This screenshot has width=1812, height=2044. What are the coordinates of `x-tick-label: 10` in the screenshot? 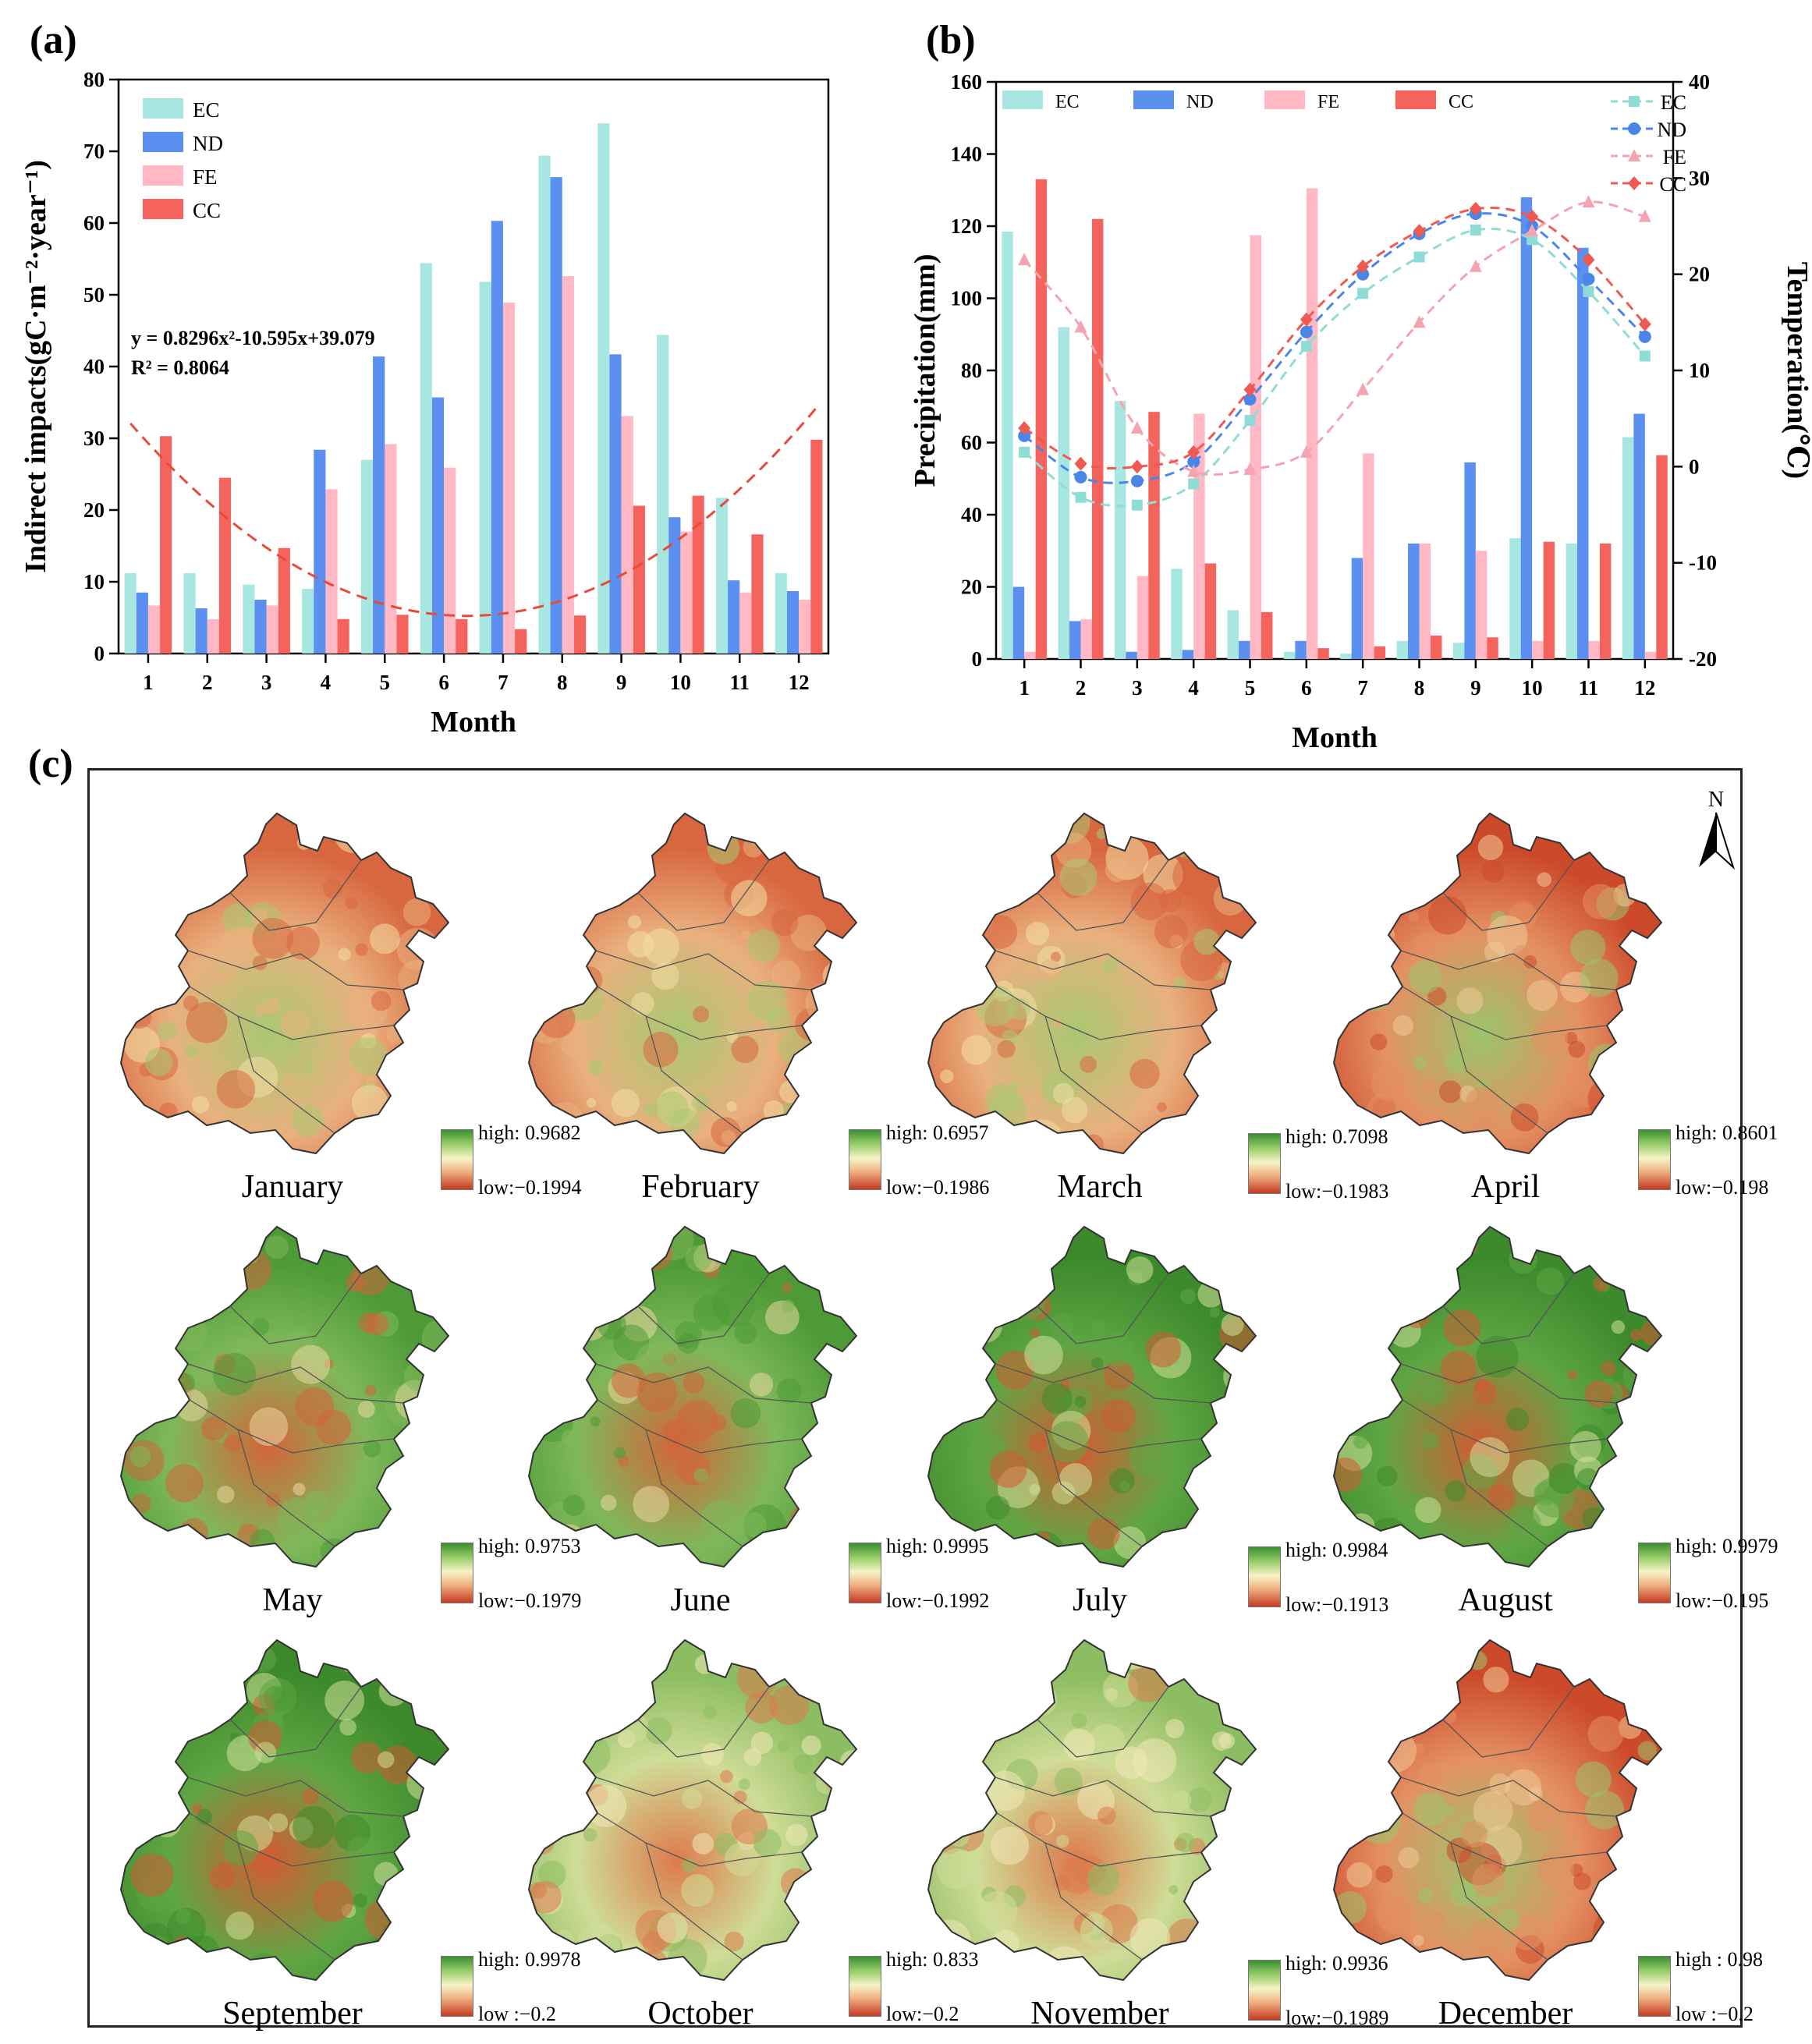 It's located at (1533, 688).